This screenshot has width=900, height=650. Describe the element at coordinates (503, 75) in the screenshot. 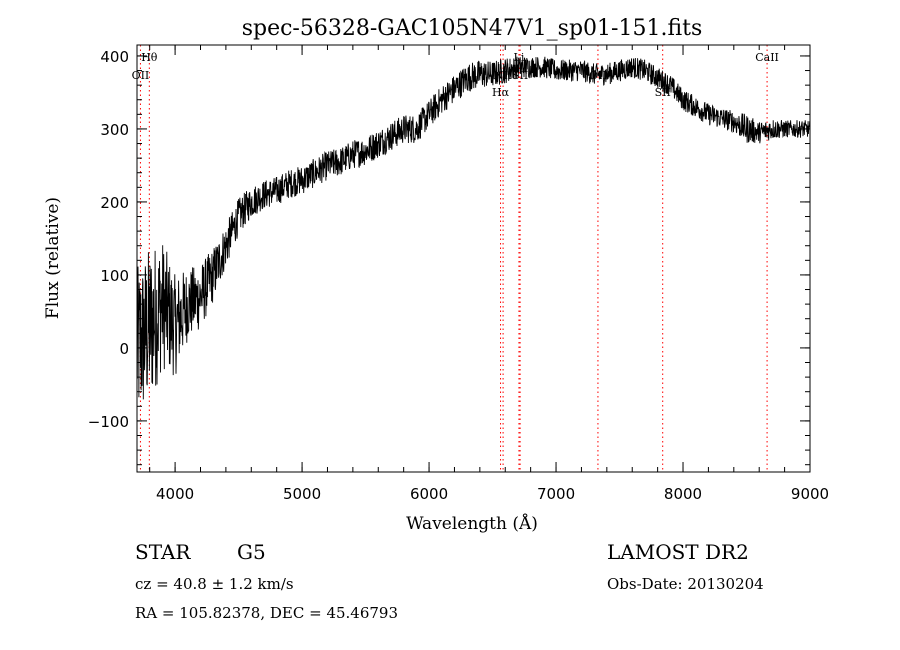

I see `spectral-line-label: NII` at that location.